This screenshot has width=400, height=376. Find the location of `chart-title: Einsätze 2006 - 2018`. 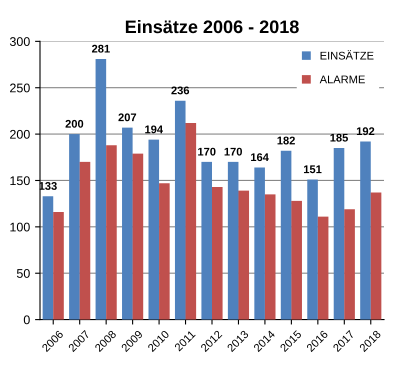

chart-title: Einsätze 2006 - 2018 is located at coordinates (212, 27).